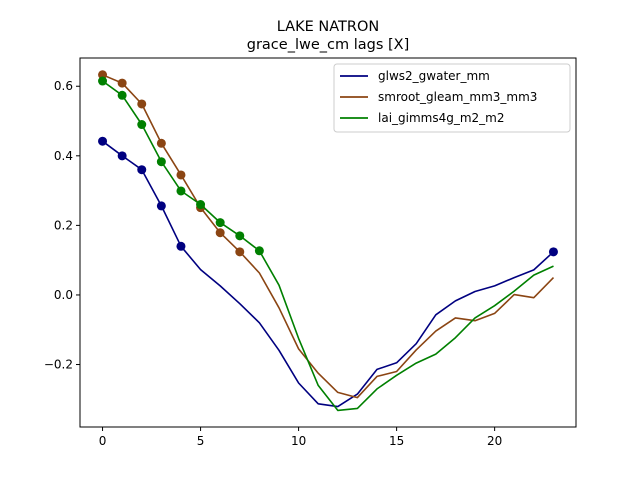  I want to click on x-tick-label: 10, so click(298, 441).